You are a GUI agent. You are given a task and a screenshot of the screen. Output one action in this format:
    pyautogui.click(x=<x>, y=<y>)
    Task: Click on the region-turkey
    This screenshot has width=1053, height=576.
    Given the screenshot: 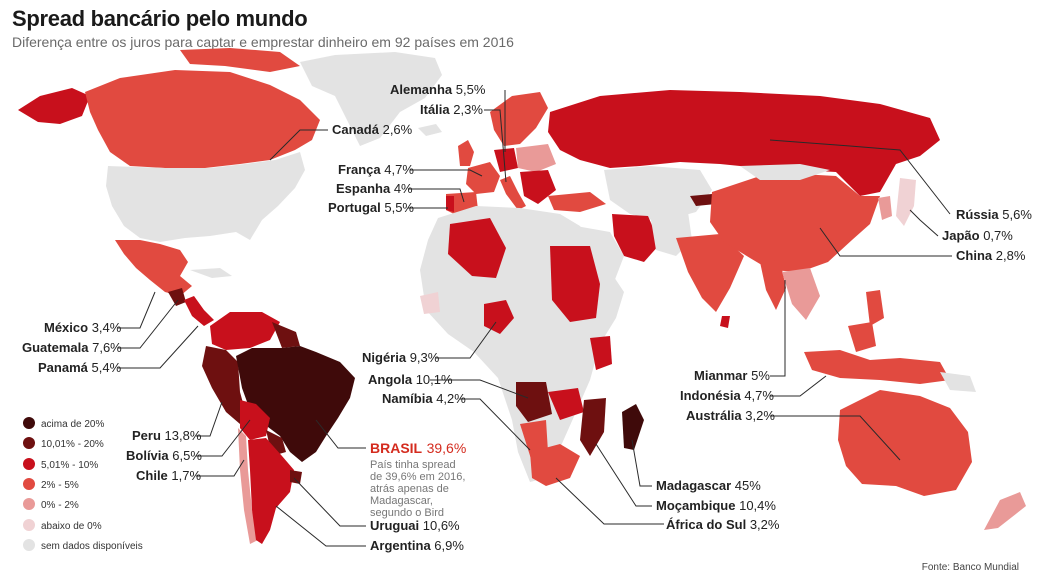 What is the action you would take?
    pyautogui.click(x=577, y=202)
    